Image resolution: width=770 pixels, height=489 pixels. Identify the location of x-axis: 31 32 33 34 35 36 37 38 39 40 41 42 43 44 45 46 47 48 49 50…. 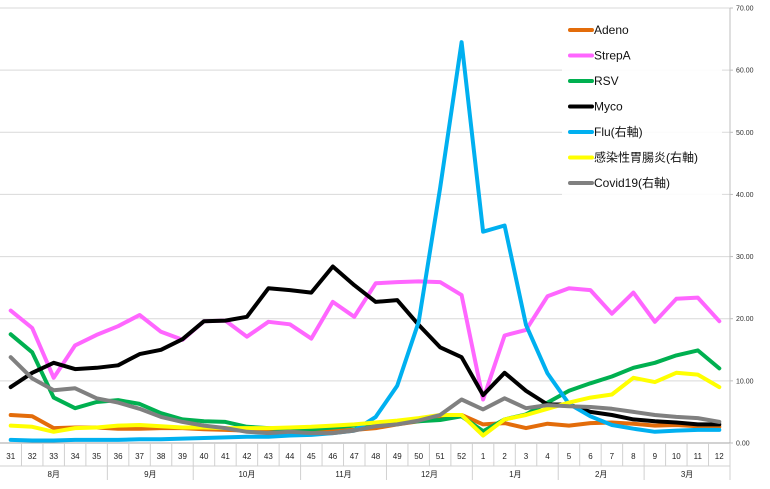
(365, 461).